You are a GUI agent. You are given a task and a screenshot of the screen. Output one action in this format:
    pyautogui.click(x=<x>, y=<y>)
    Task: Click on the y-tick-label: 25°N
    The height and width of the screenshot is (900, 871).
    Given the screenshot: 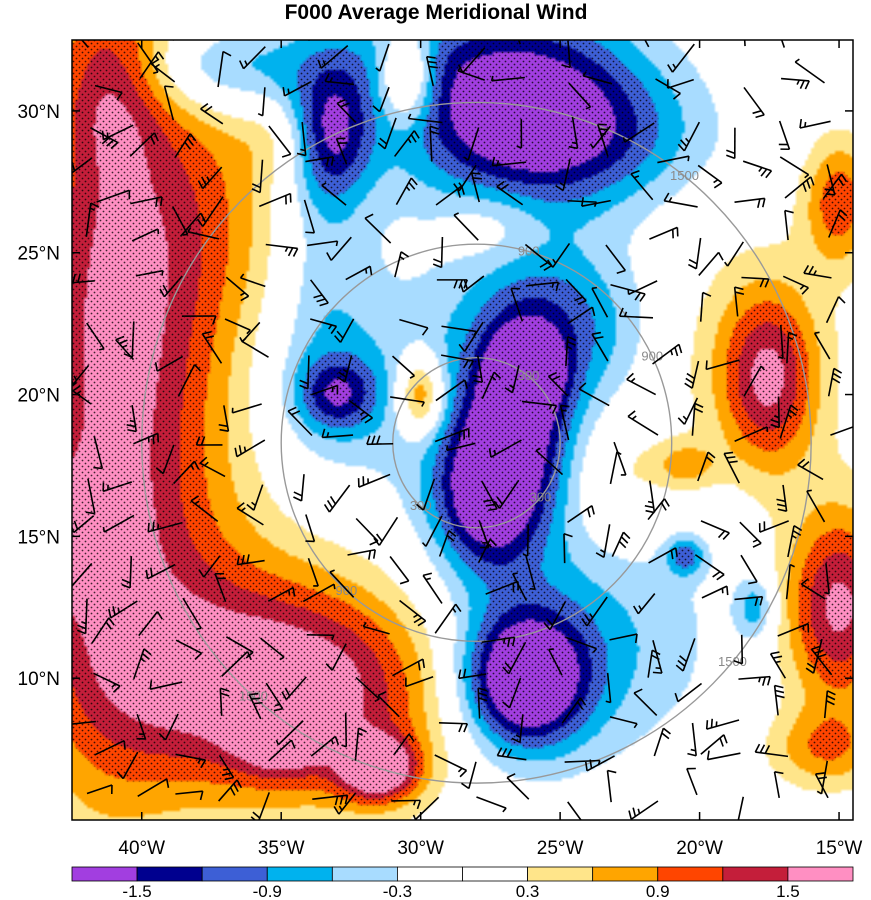 What is the action you would take?
    pyautogui.click(x=39, y=254)
    